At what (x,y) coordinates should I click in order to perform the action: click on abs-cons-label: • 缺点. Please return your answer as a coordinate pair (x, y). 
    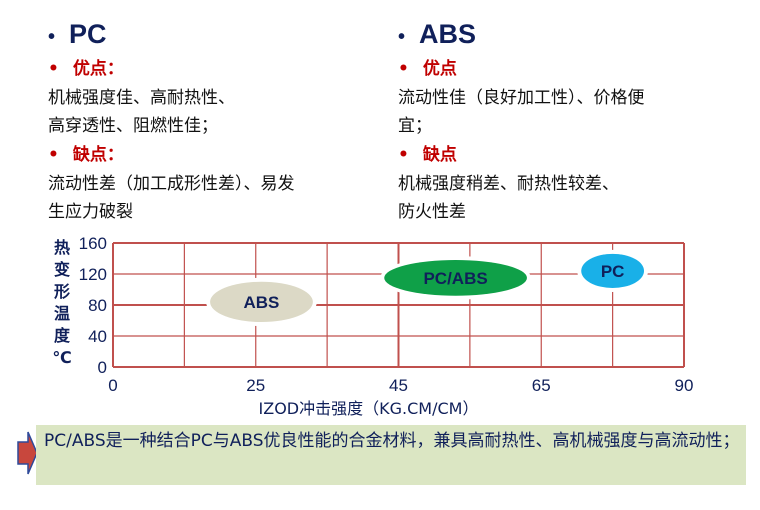
    Looking at the image, I should click on (427, 155).